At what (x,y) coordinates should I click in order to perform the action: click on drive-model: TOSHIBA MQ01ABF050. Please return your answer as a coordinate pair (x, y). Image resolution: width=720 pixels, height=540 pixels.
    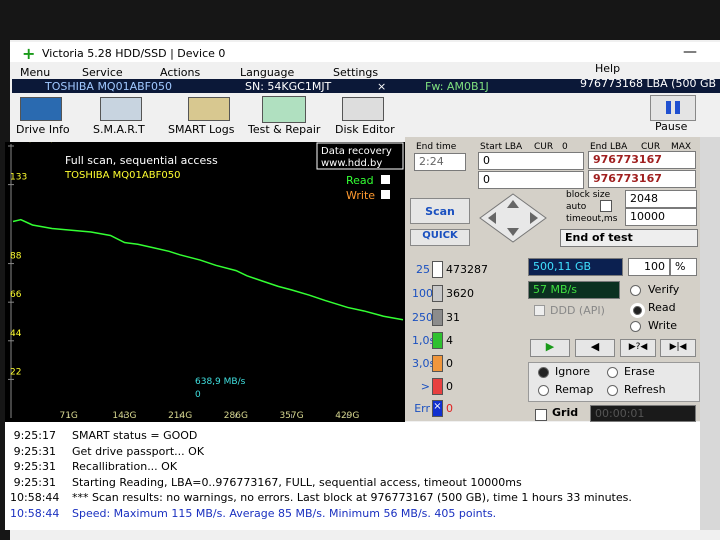
    Looking at the image, I should click on (108, 86).